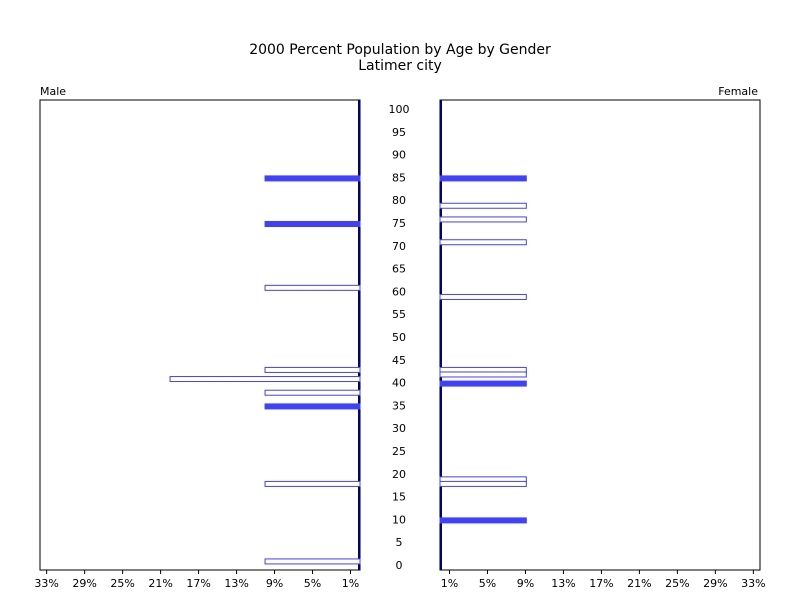  Describe the element at coordinates (399, 497) in the screenshot. I see `y-tick-label: 15` at that location.